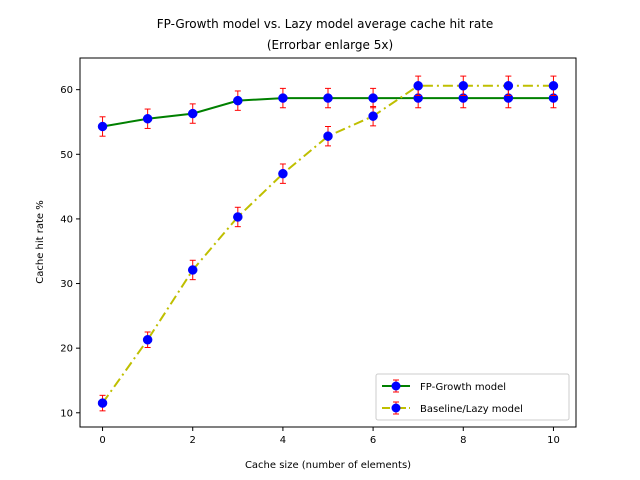 The width and height of the screenshot is (640, 480). What do you see at coordinates (193, 440) in the screenshot?
I see `x-tick-label: 2` at bounding box center [193, 440].